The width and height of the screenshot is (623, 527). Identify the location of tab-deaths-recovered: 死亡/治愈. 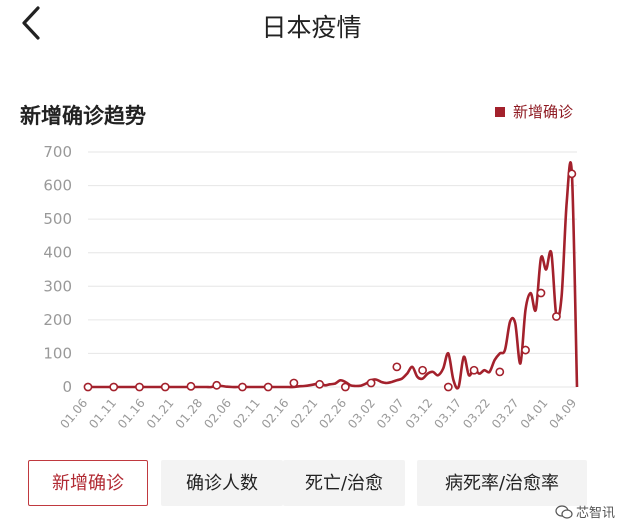
(344, 483).